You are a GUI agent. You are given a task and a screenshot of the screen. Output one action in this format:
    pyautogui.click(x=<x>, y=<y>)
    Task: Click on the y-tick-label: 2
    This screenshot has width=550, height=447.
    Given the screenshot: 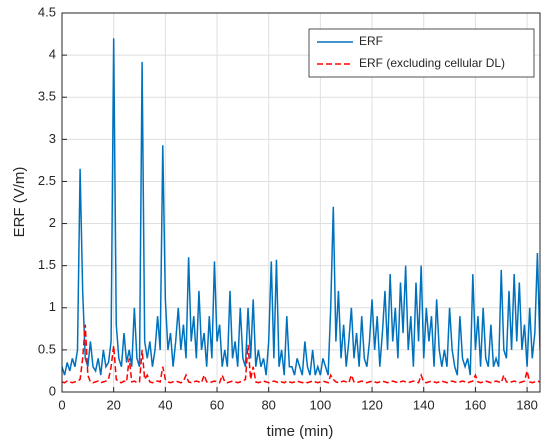 What is the action you would take?
    pyautogui.click(x=52, y=222)
    